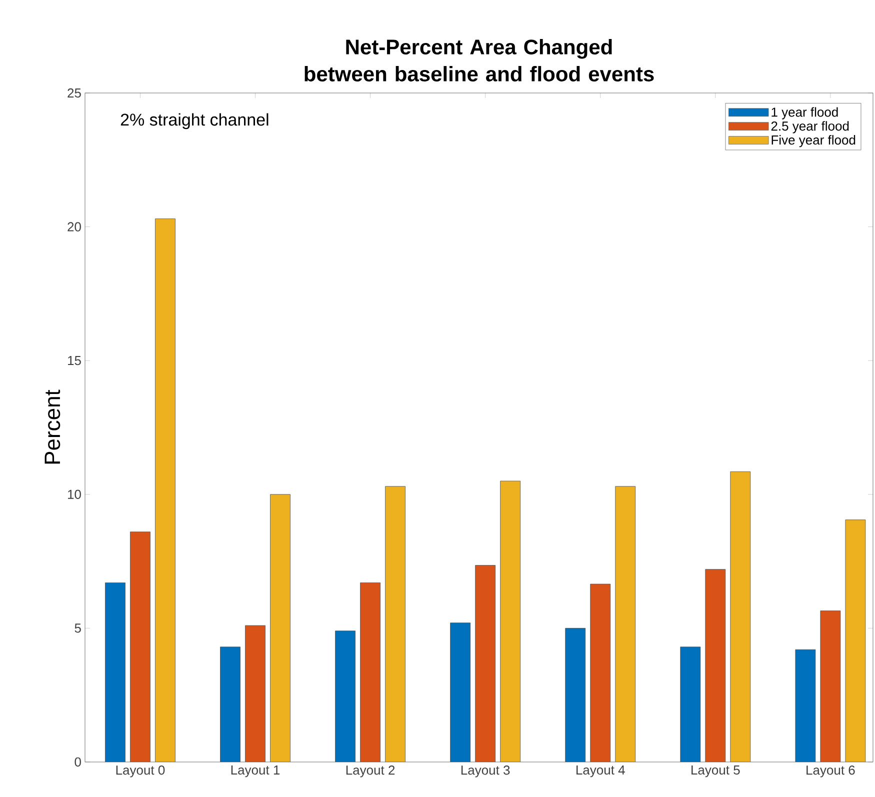  Describe the element at coordinates (74, 361) in the screenshot. I see `y-tick-label: 15` at that location.